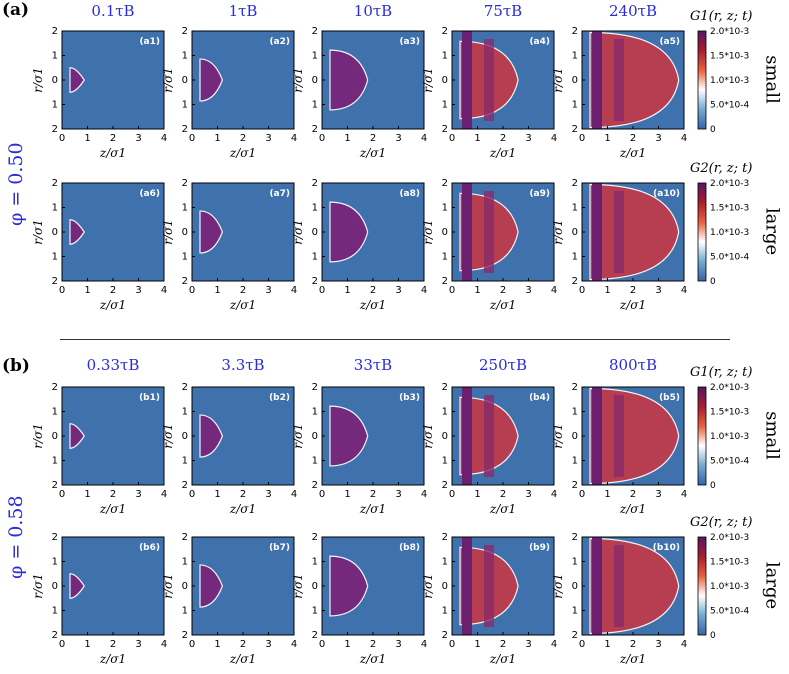  What do you see at coordinates (359, 93) in the screenshot?
I see `heatmap-panel: (a3) 0 1 2 3 4 2 1 0 1 2 z/σ1 r/σ1` at bounding box center [359, 93].